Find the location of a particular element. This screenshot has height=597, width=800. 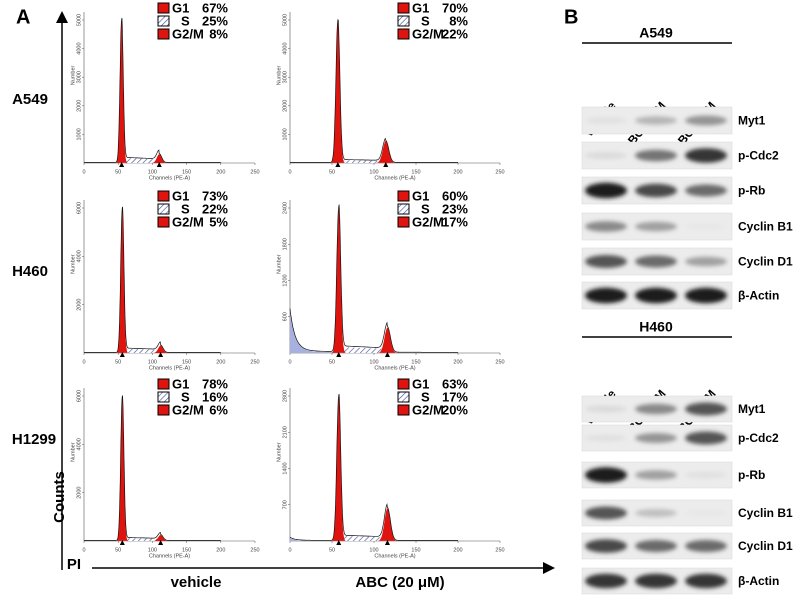

y-tick-label: 600 is located at coordinates (285, 316).